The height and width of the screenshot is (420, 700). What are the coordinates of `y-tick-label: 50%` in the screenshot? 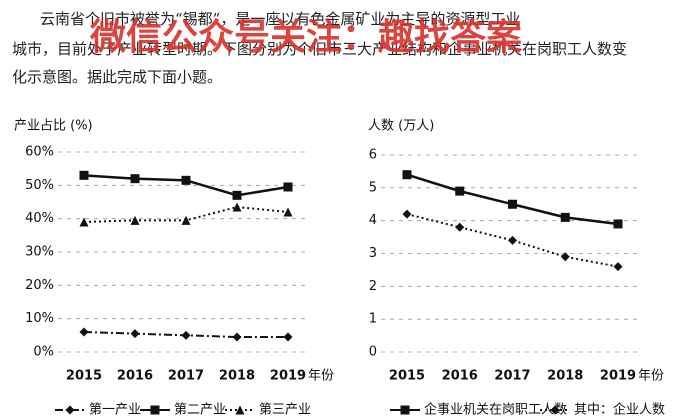 It's located at (39, 185).